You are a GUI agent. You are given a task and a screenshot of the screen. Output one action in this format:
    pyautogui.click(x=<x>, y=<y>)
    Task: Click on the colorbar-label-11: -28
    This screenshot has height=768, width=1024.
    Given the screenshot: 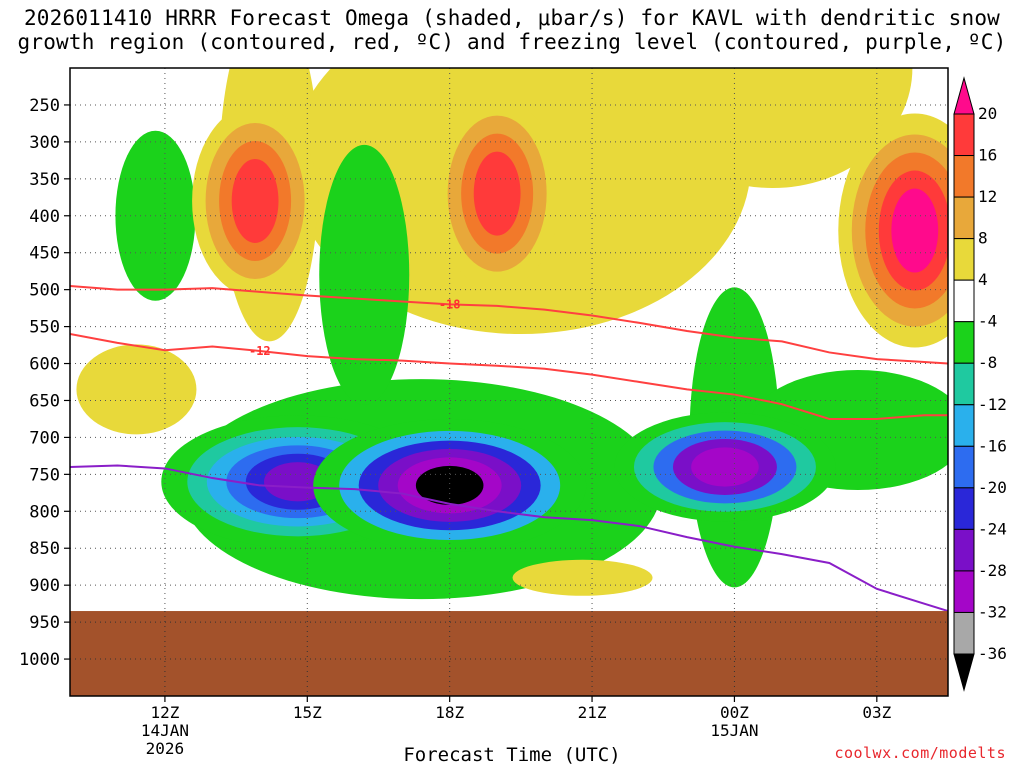 What is the action you would take?
    pyautogui.click(x=992, y=570)
    